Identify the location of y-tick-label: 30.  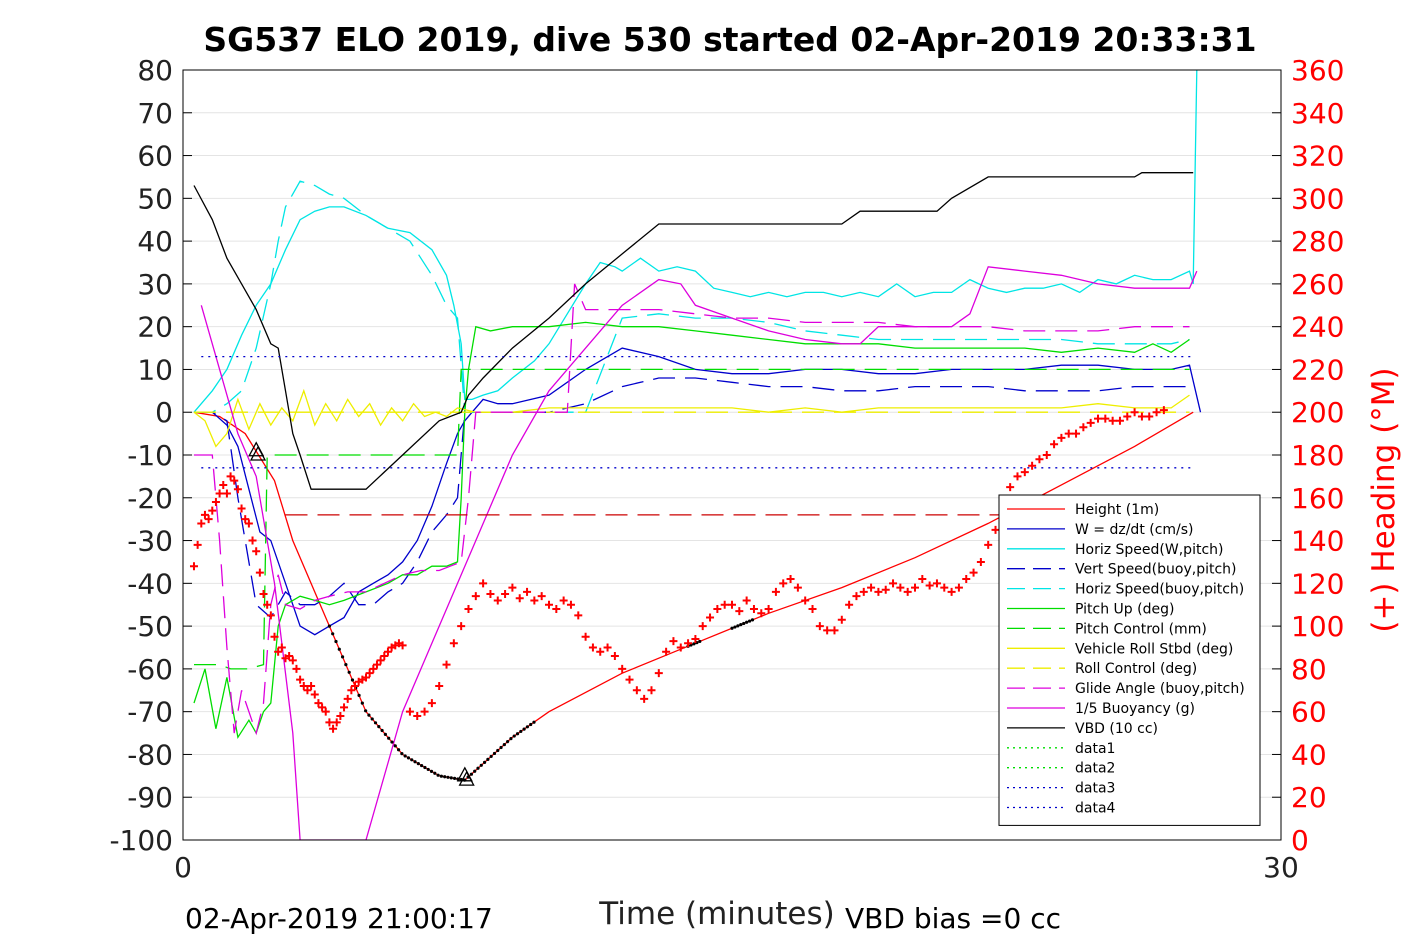
(155, 284).